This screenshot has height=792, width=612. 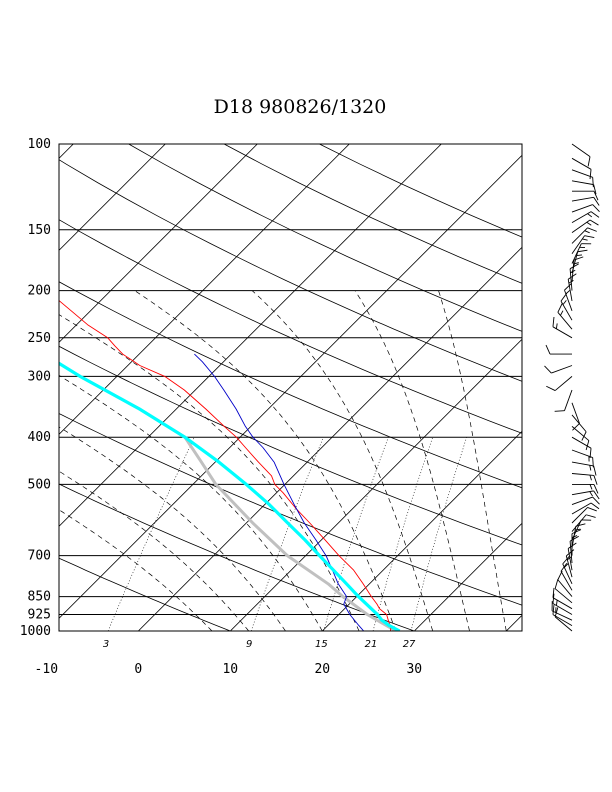 What do you see at coordinates (371, 644) in the screenshot?
I see `mixing-ratio-label: 21` at bounding box center [371, 644].